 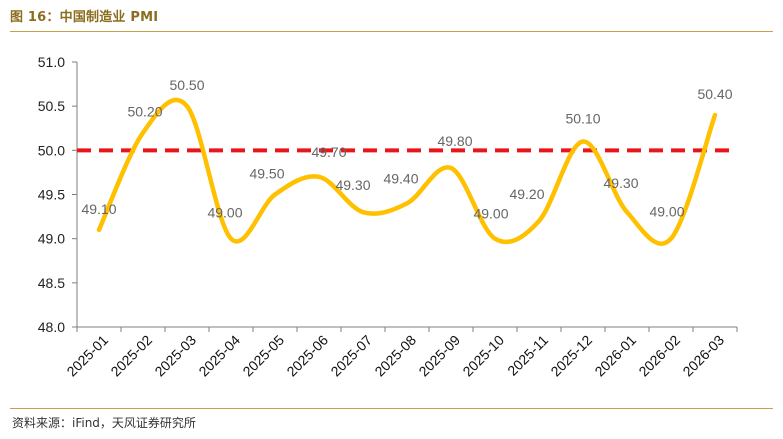 I want to click on x-tick-label: 2025-10, so click(x=483, y=356).